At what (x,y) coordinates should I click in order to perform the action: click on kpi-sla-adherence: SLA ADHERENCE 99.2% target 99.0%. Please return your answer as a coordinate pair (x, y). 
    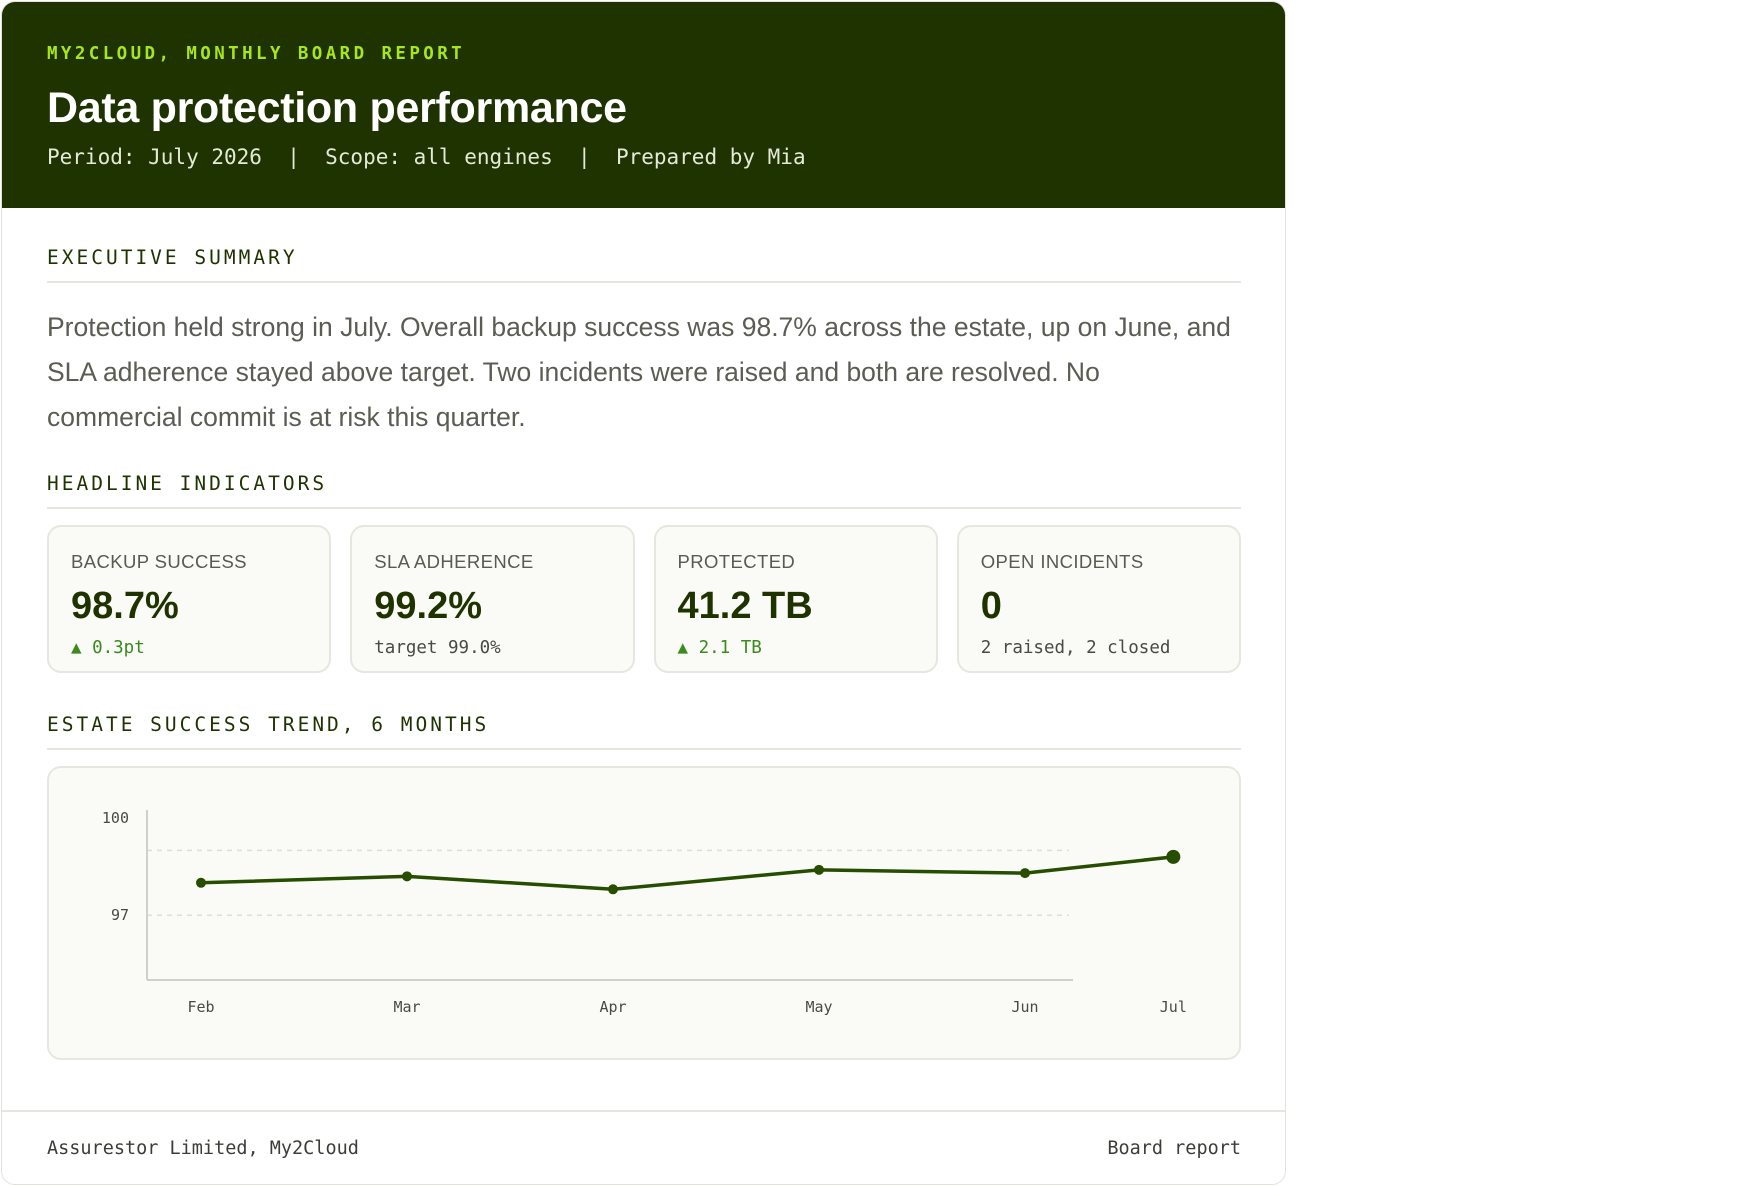
    Looking at the image, I should click on (492, 599).